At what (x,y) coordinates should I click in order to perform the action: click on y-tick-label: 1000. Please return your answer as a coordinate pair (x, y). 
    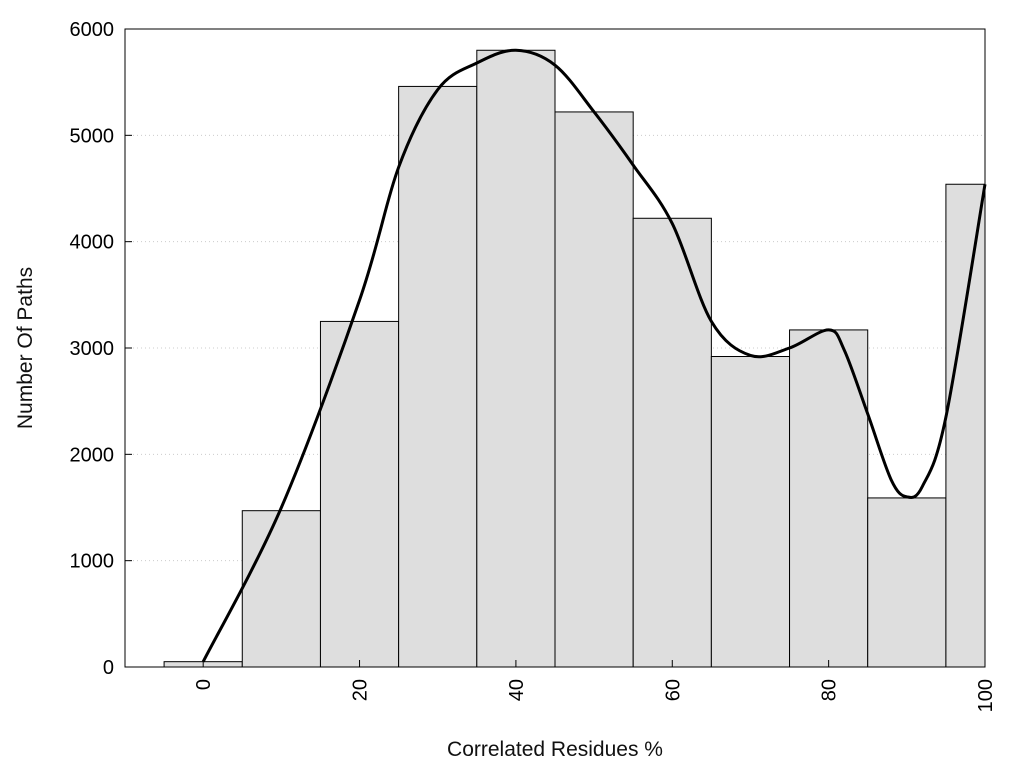
    Looking at the image, I should click on (92, 562).